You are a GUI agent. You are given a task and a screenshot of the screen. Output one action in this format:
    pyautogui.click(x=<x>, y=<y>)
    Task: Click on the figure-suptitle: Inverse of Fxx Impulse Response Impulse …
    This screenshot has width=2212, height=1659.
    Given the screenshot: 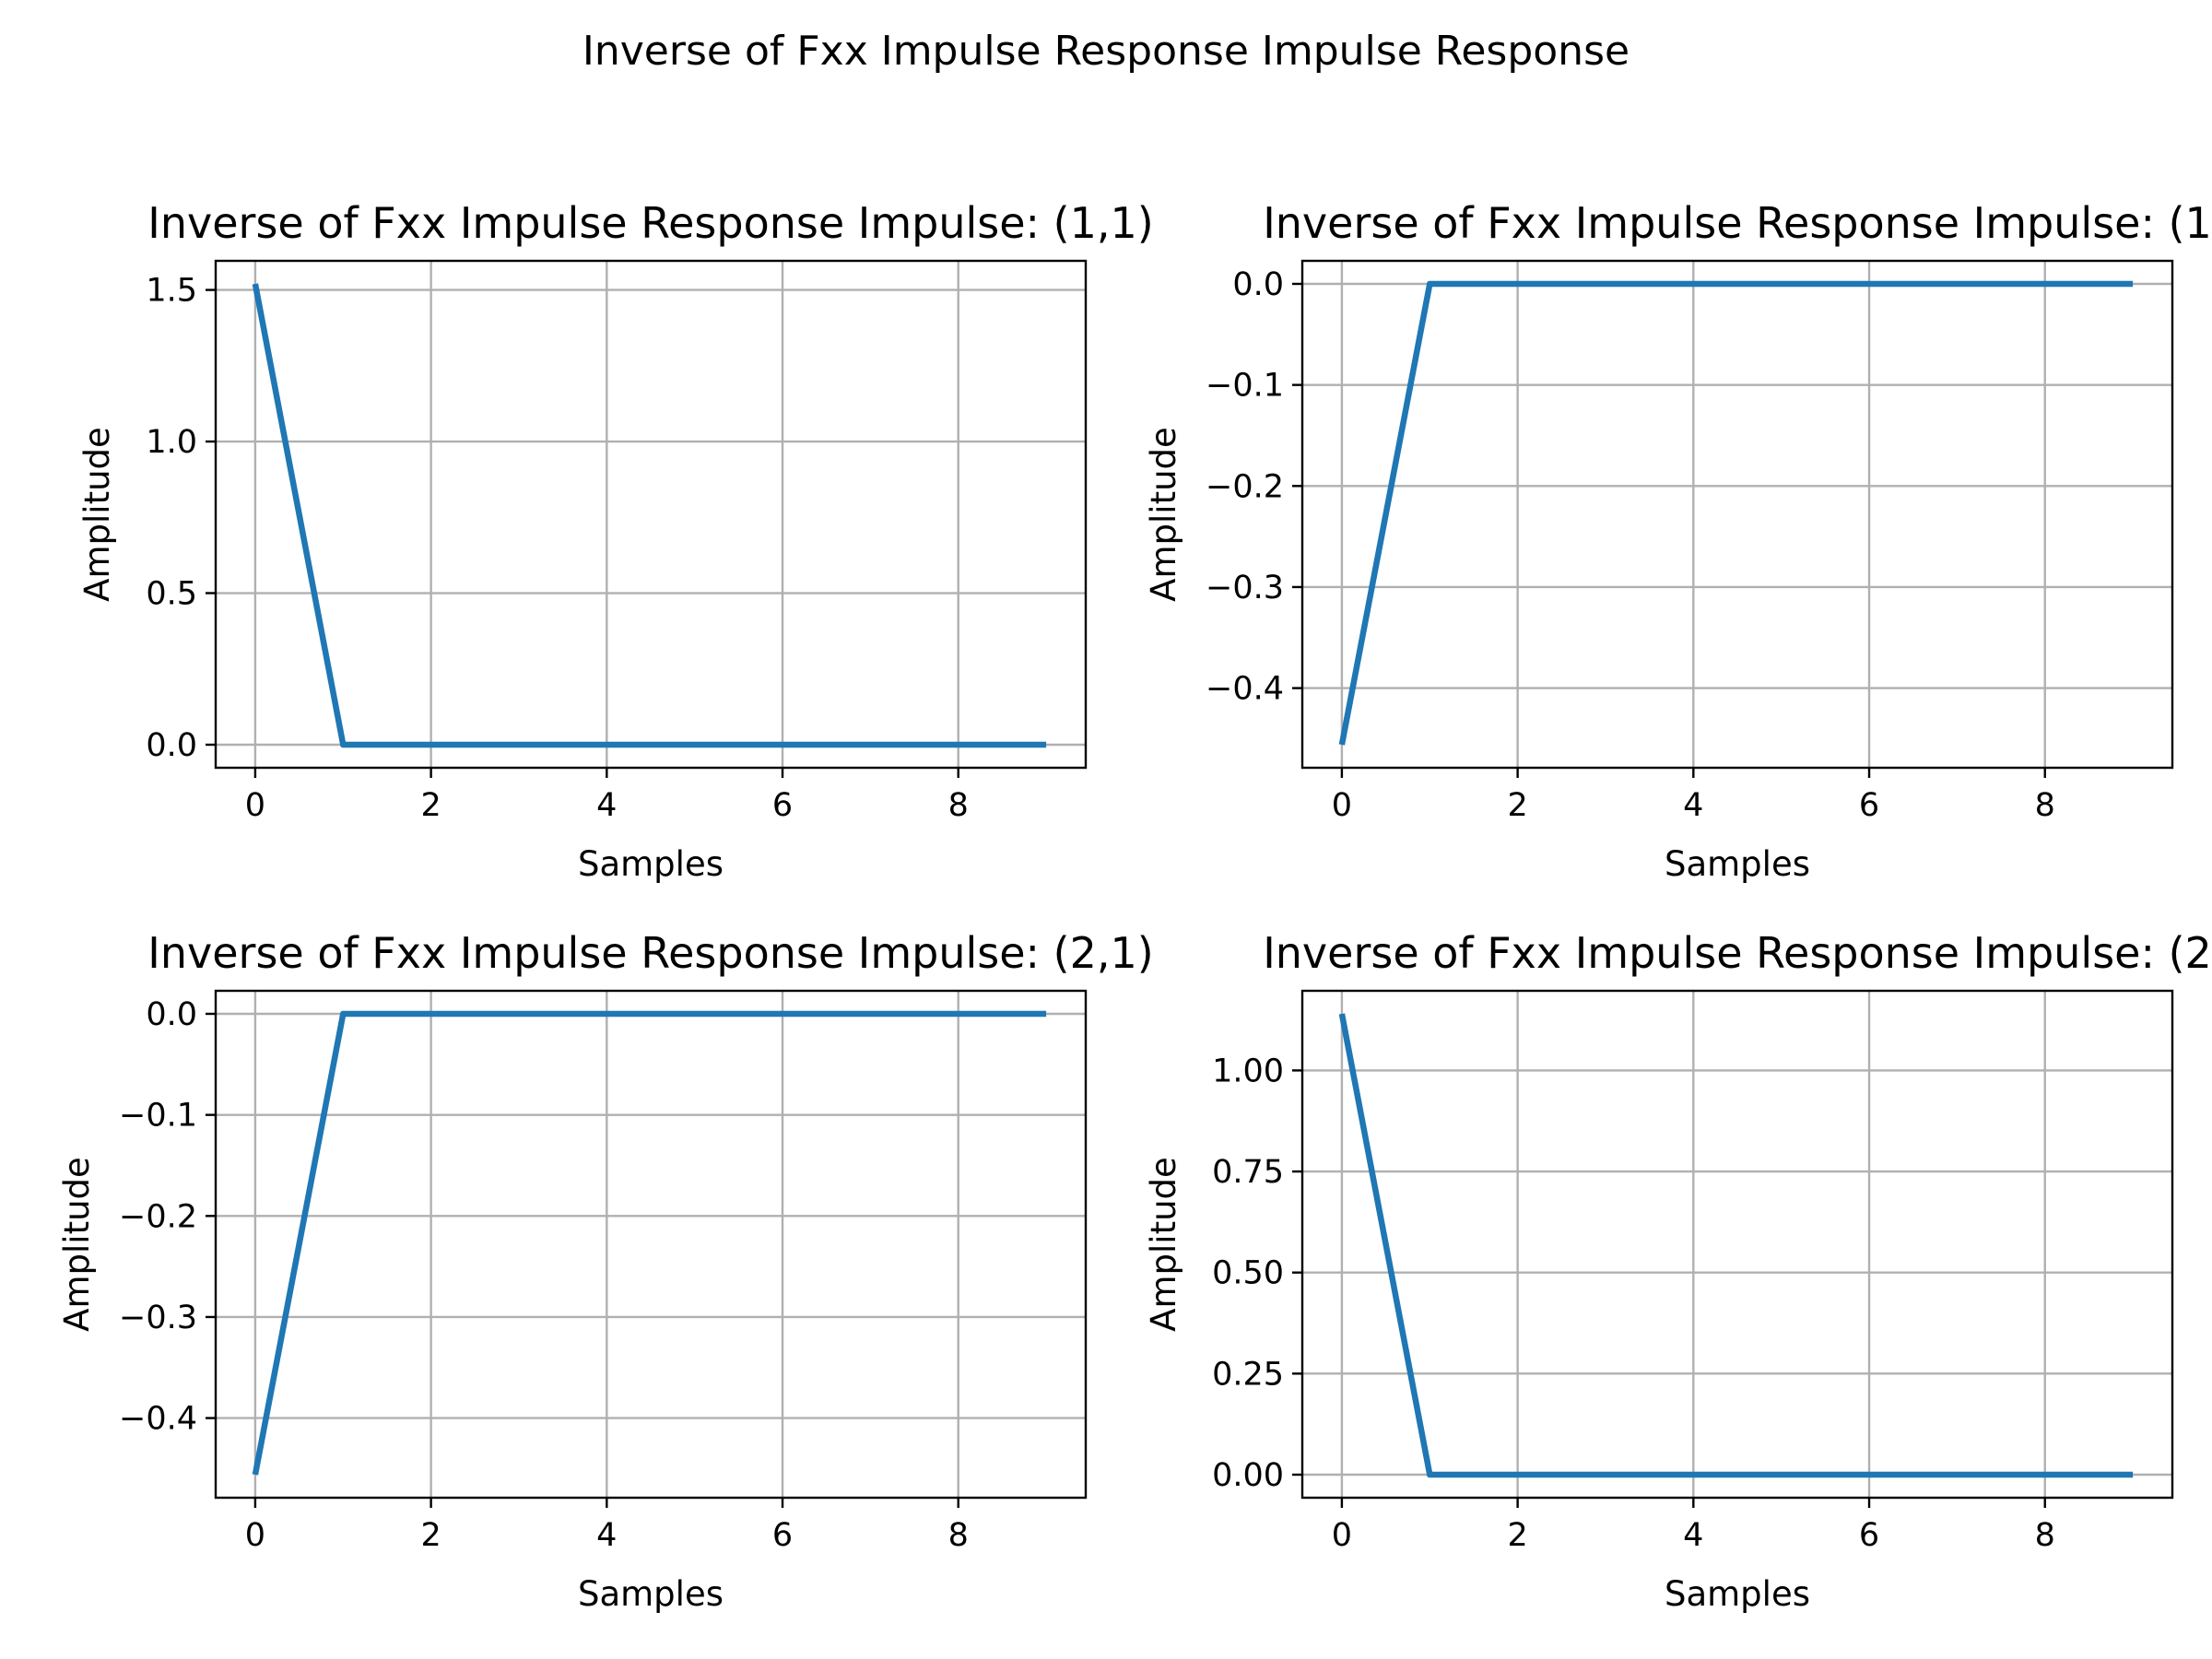 What is the action you would take?
    pyautogui.click(x=1106, y=51)
    